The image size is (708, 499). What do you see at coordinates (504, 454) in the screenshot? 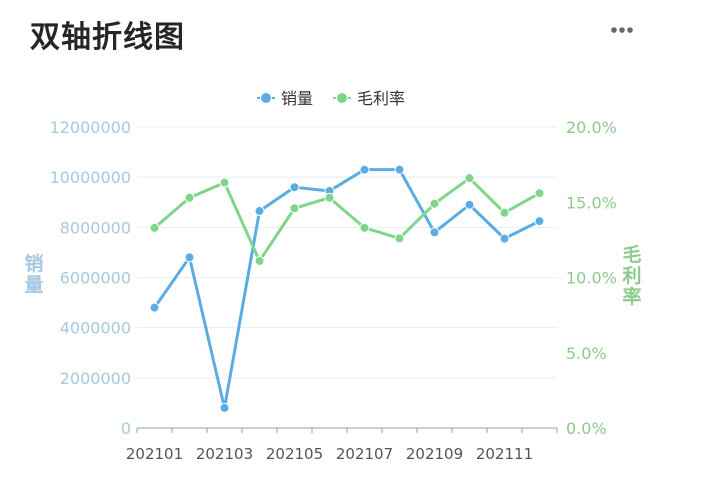
I see `x-tick-label: 202111` at bounding box center [504, 454].